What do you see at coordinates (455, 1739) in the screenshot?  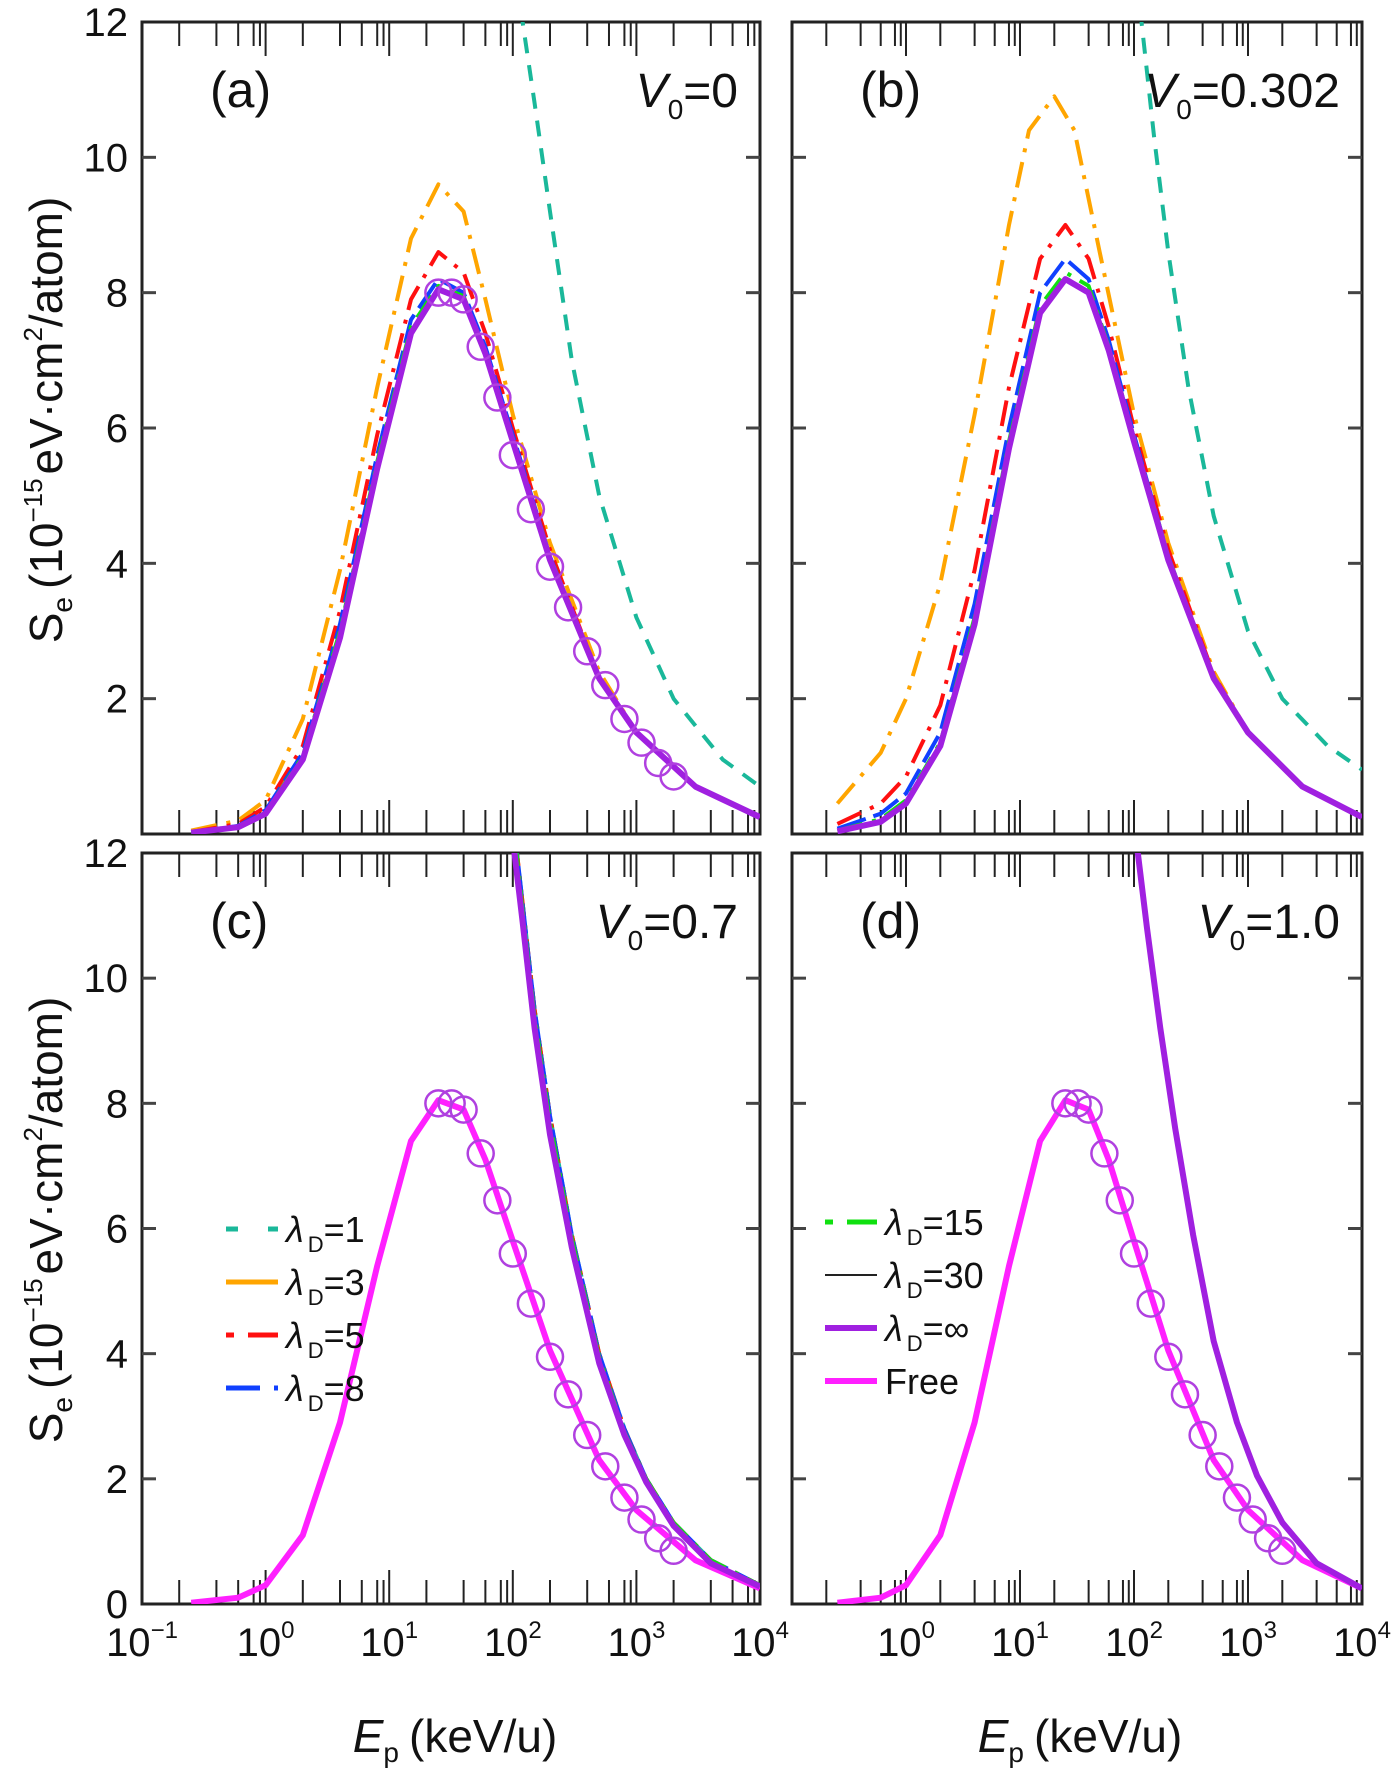 I see `x-axis-title-left: Ep (keV/u)` at bounding box center [455, 1739].